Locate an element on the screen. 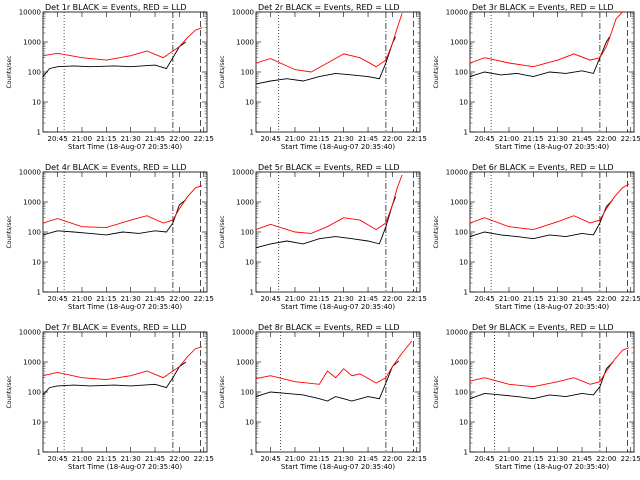 The width and height of the screenshot is (640, 480). panel-title: Det 4r BLACK = Events, RED = LLD is located at coordinates (116, 167).